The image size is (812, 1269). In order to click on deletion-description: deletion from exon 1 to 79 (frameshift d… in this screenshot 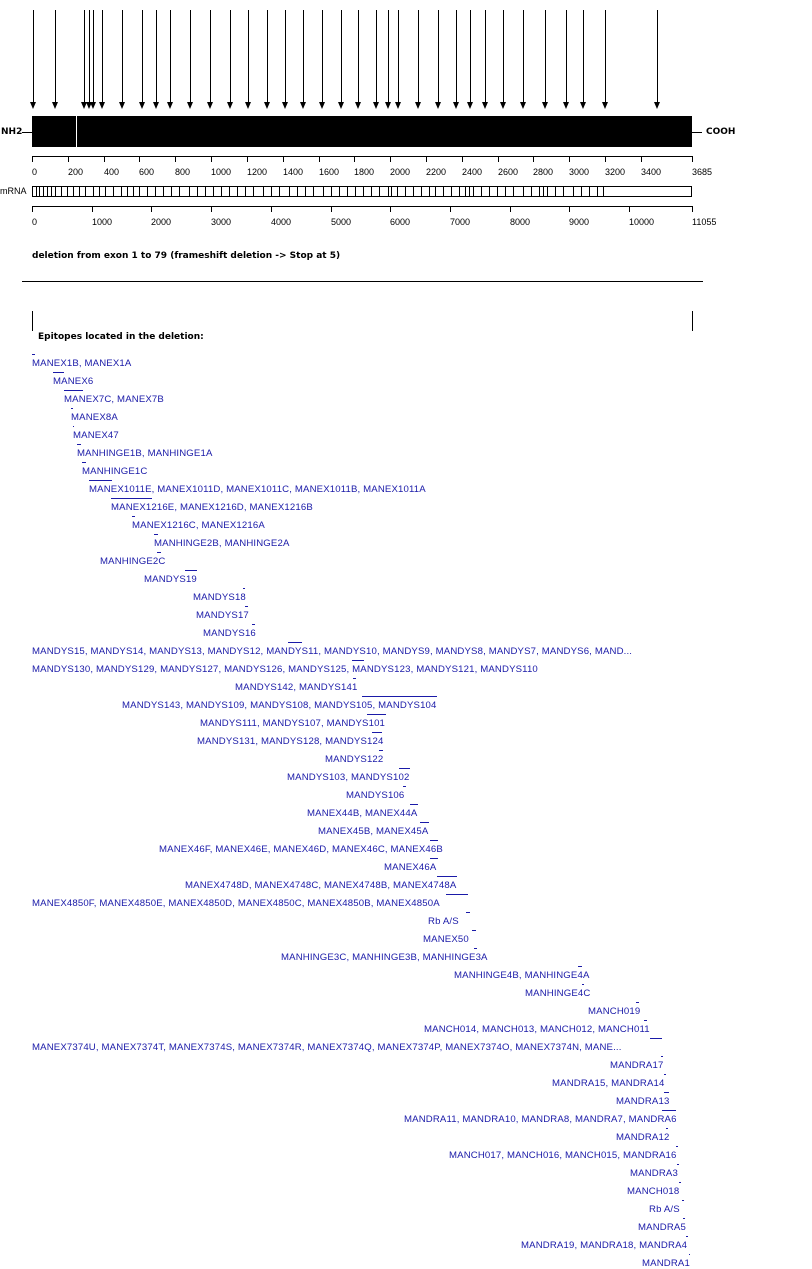, I will do `click(186, 256)`.